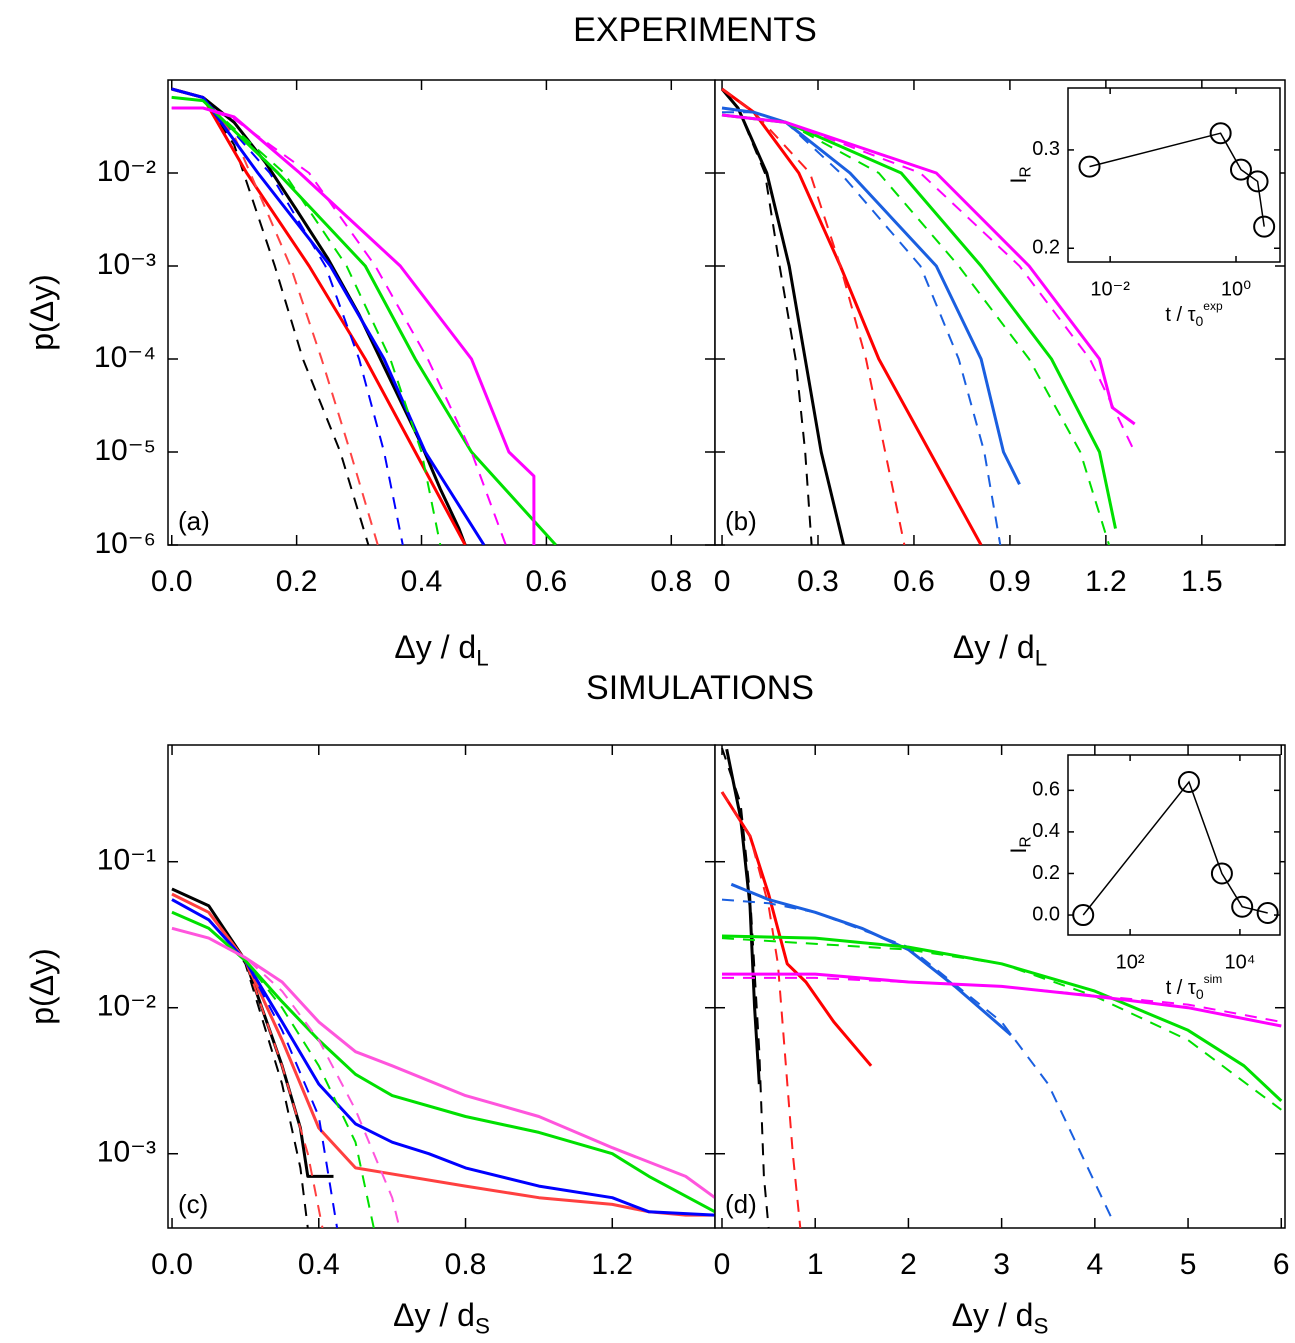 This screenshot has height=1343, width=1295. What do you see at coordinates (1199, 321) in the screenshot?
I see `label-sub: 0` at bounding box center [1199, 321].